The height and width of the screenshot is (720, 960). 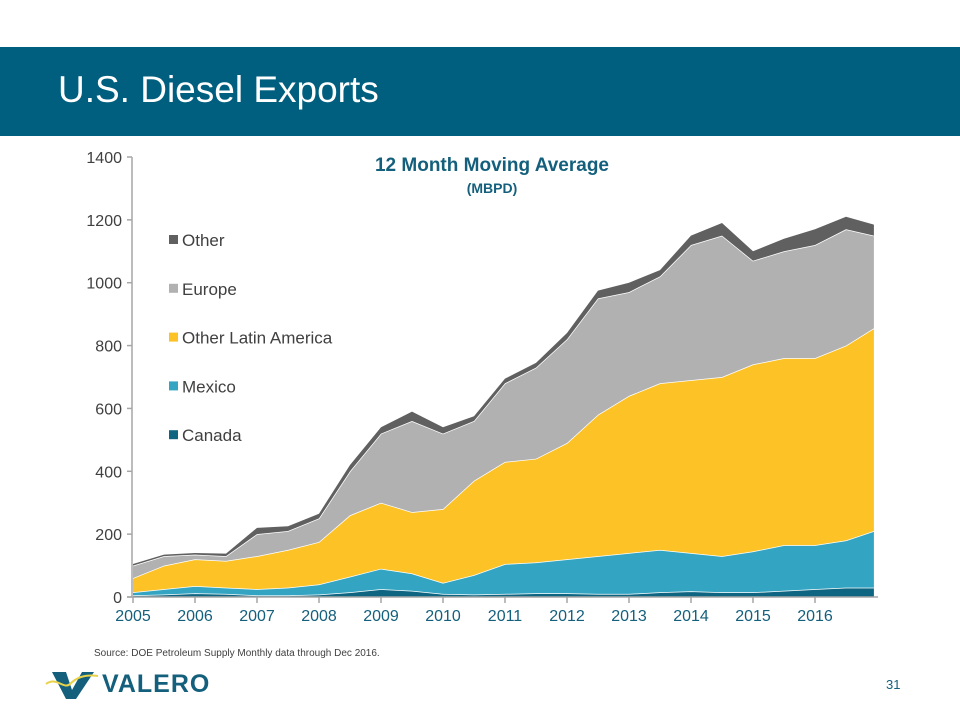 I want to click on page-title: U.S. Diesel Exports, so click(x=218, y=89).